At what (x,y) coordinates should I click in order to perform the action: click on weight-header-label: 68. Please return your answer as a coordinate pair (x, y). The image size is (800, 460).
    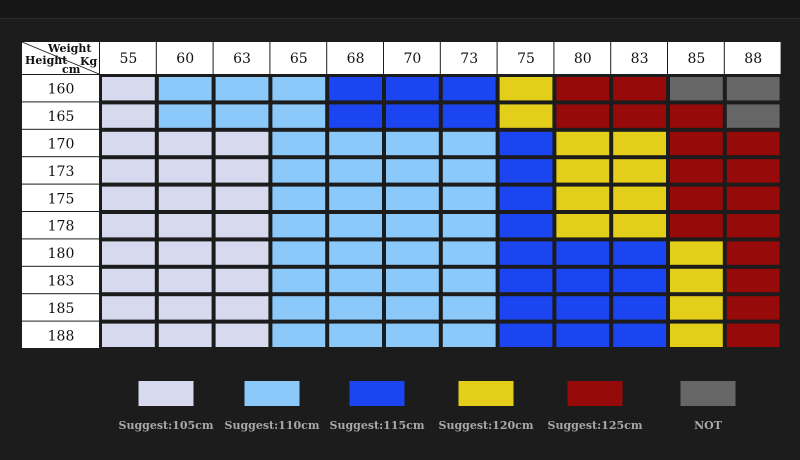
    Looking at the image, I should click on (356, 59).